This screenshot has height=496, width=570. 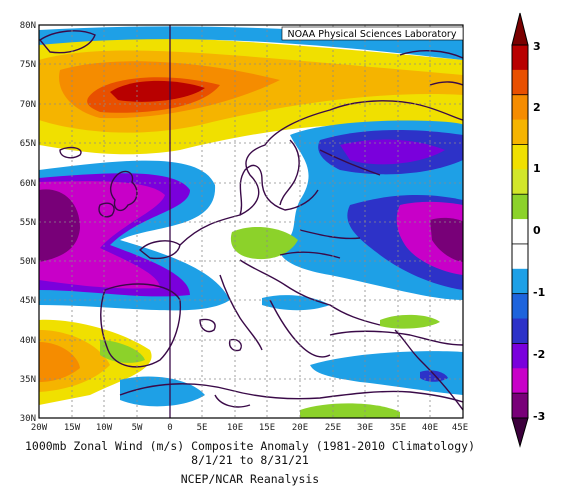 I want to click on lon-label: 15W, so click(x=72, y=428).